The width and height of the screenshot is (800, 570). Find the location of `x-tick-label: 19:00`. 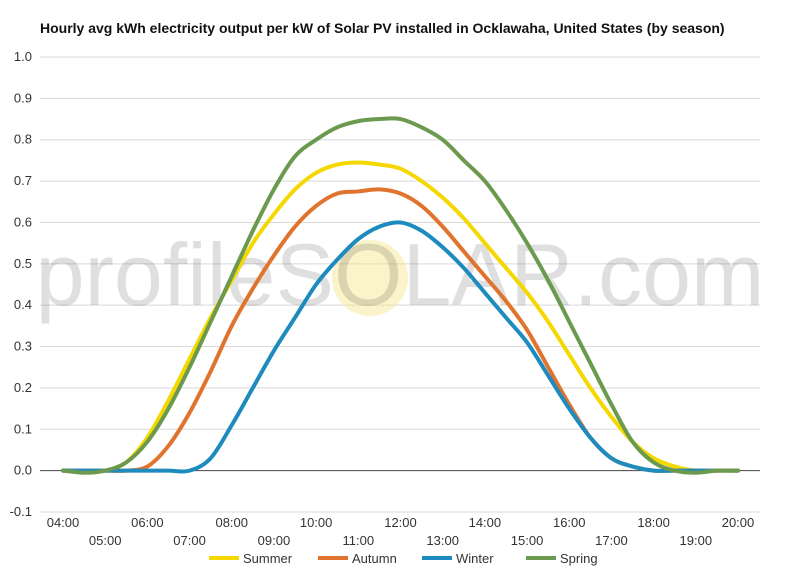

x-tick-label: 19:00 is located at coordinates (696, 540).